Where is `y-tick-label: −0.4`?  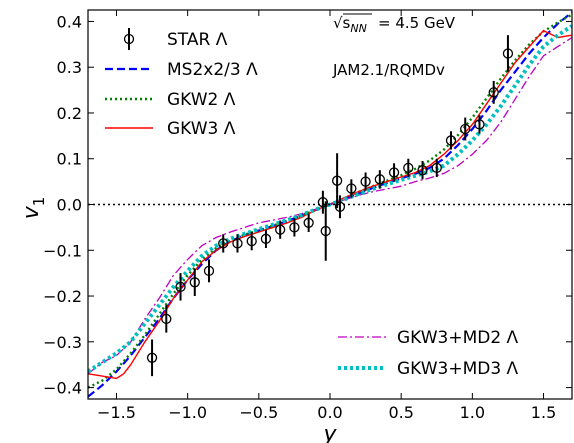 y-tick-label: −0.4 is located at coordinates (62, 388).